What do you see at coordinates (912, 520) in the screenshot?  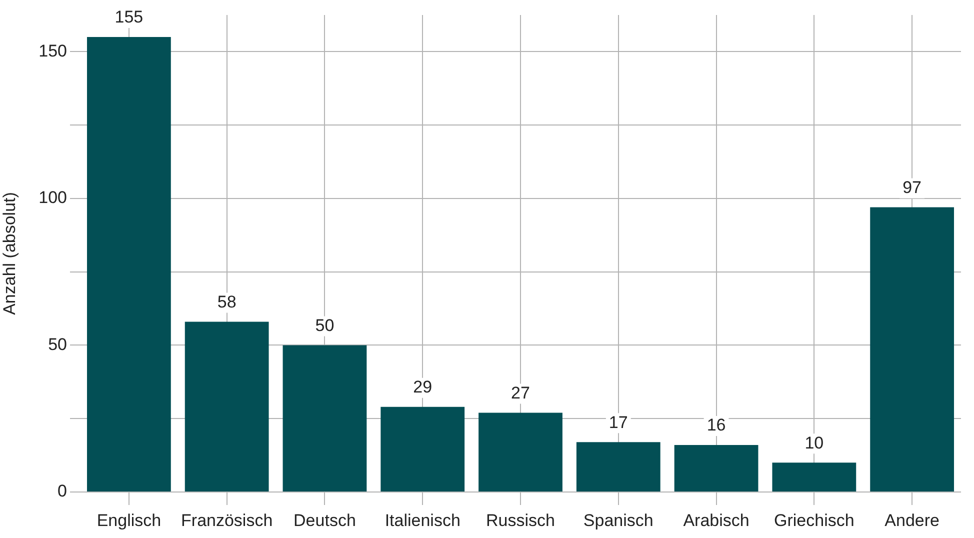 I see `x-tick-label: Andere` at bounding box center [912, 520].